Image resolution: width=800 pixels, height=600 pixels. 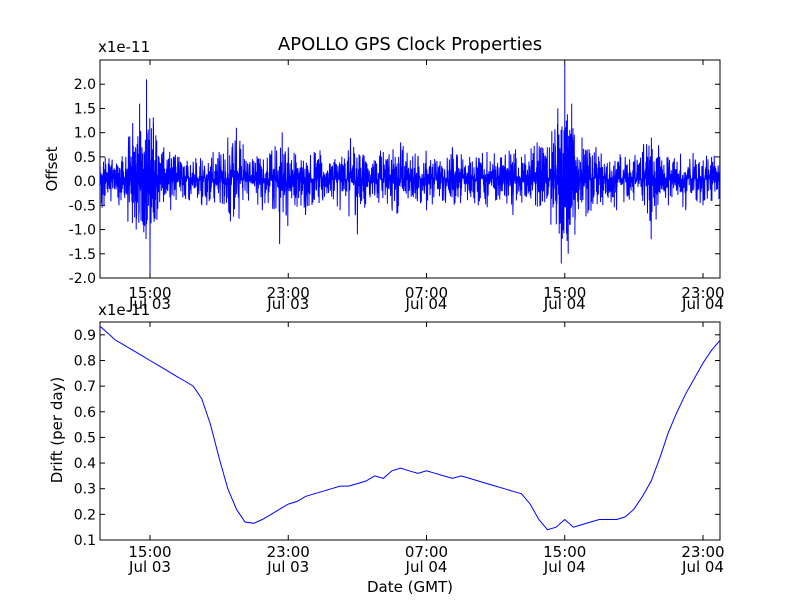 I want to click on bottom-y-multiplier: x1e-11, so click(x=124, y=310).